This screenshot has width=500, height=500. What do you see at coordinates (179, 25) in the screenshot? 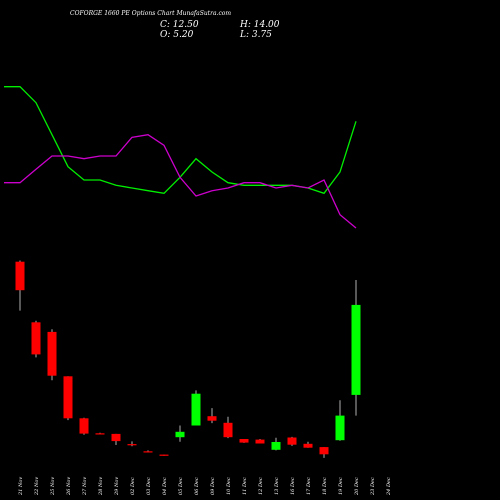
I see `close-label: C: 12.50` at bounding box center [179, 25].